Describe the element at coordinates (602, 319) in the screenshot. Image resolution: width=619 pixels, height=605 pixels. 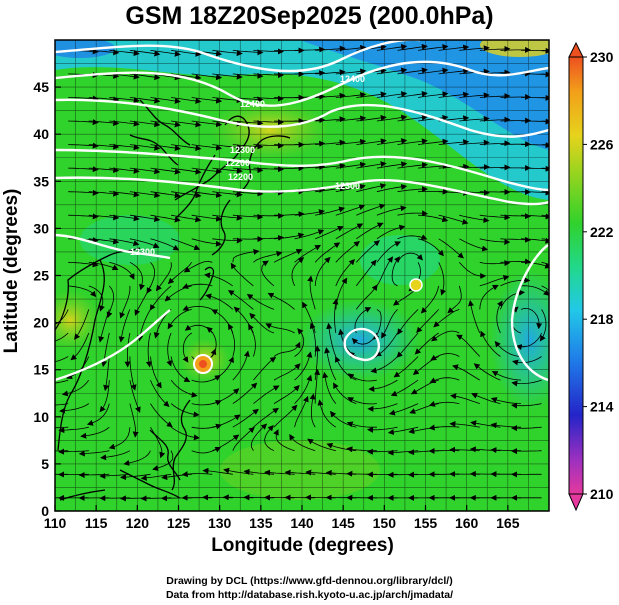
I see `colorbar-label: 218` at that location.